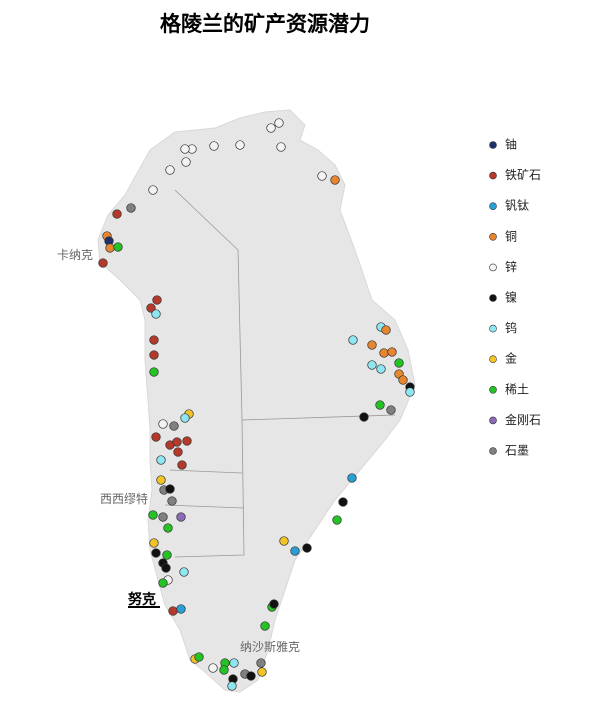 Image resolution: width=604 pixels, height=702 pixels. Describe the element at coordinates (511, 358) in the screenshot. I see `legend-label: 金` at that location.